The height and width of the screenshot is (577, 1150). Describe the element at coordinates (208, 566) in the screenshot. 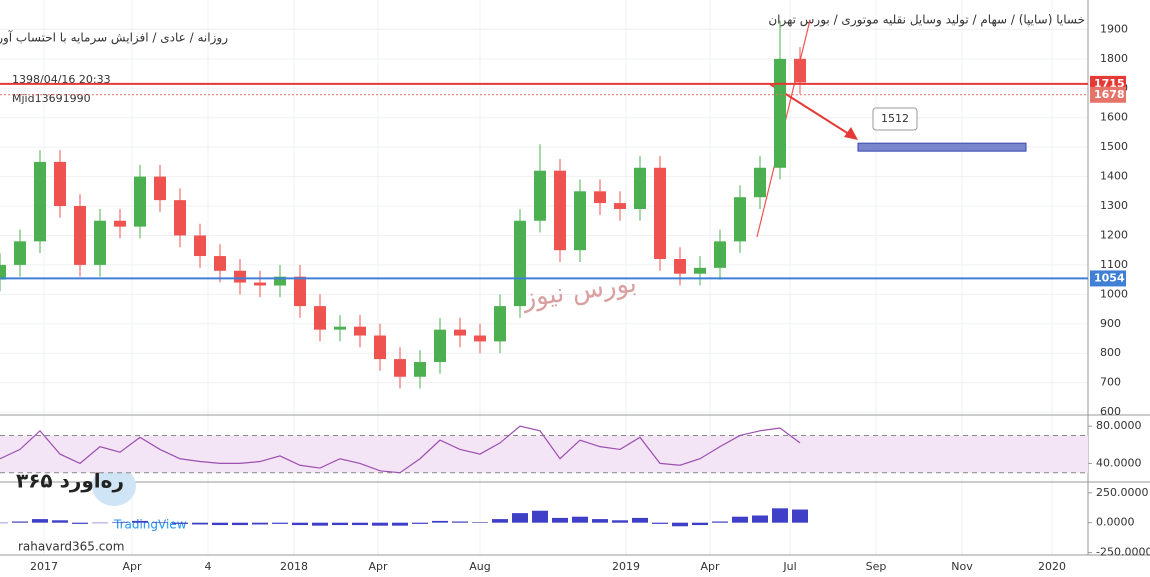

I see `x-tick-label: 4` at that location.